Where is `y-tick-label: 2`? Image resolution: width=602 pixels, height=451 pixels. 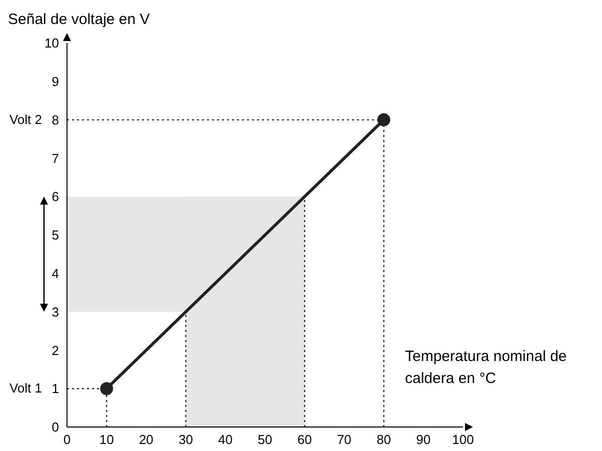 y-tick-label: 2 is located at coordinates (55, 350).